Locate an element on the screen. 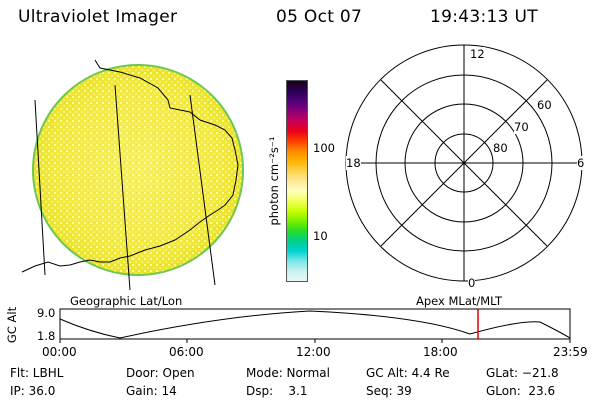 The image size is (600, 400). colorbar-tick-100: 100 is located at coordinates (324, 148).